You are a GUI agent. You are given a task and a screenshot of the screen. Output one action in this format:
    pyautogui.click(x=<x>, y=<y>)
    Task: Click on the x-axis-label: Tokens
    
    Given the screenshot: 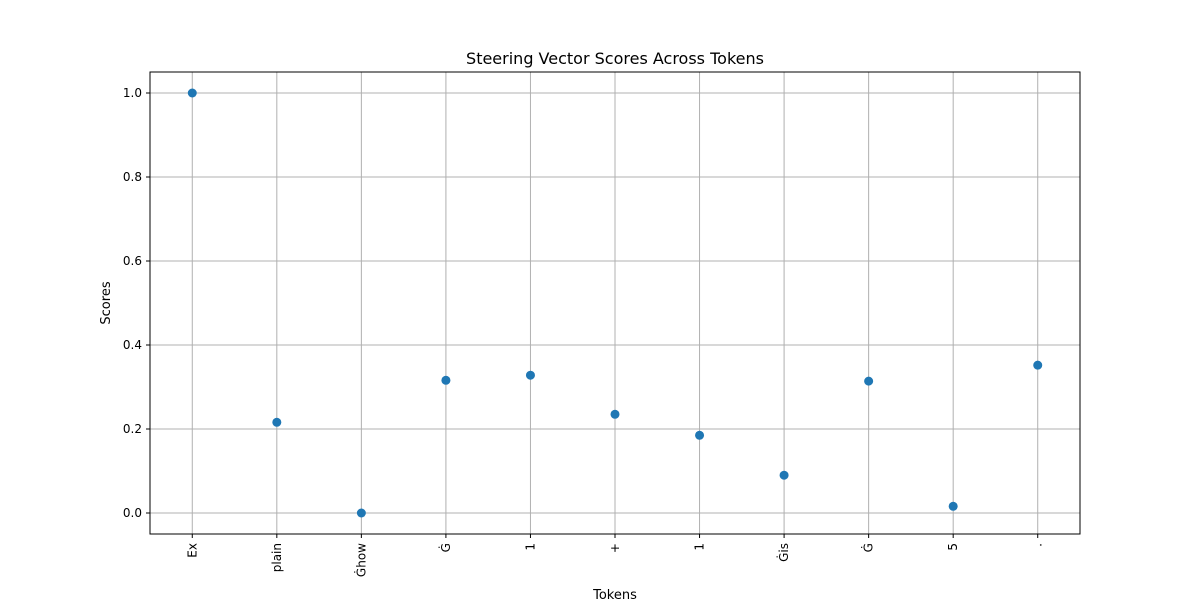 What is the action you would take?
    pyautogui.click(x=614, y=594)
    